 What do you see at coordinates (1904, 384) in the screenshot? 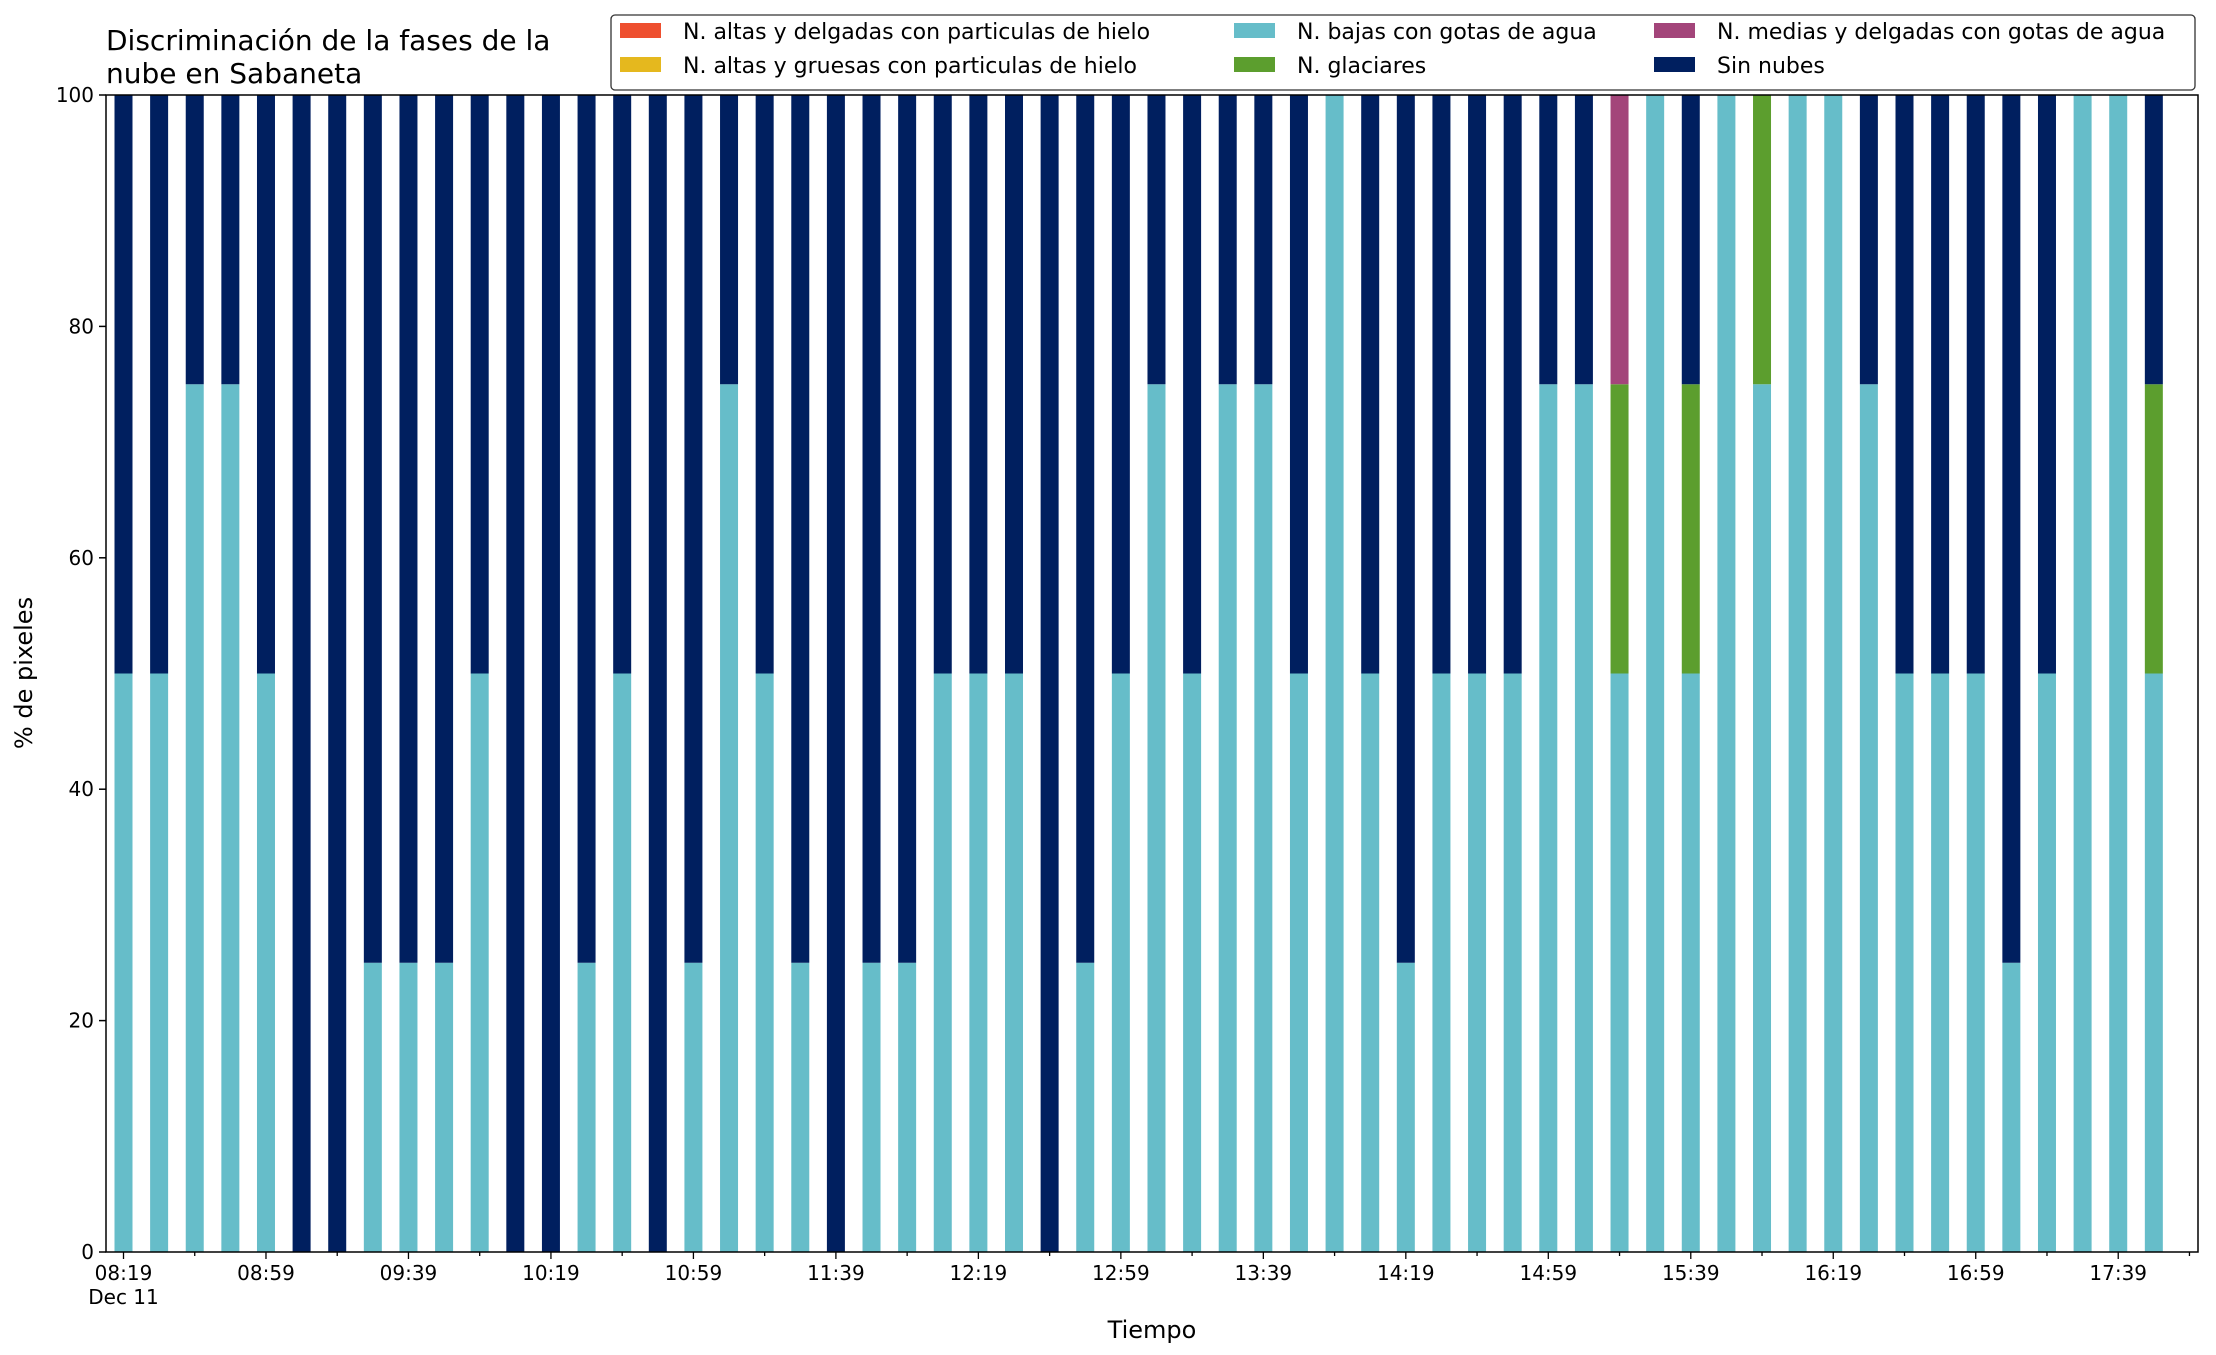
I see `bar-segment-1639-s5` at bounding box center [1904, 384].